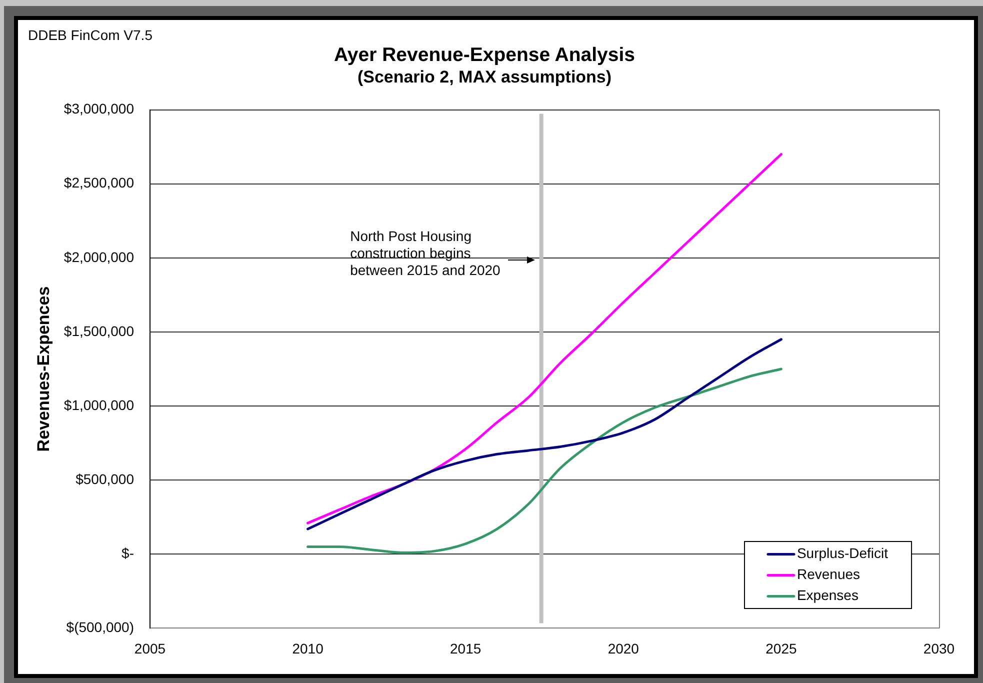 The height and width of the screenshot is (683, 983). I want to click on legend-label: Revenues, so click(828, 574).